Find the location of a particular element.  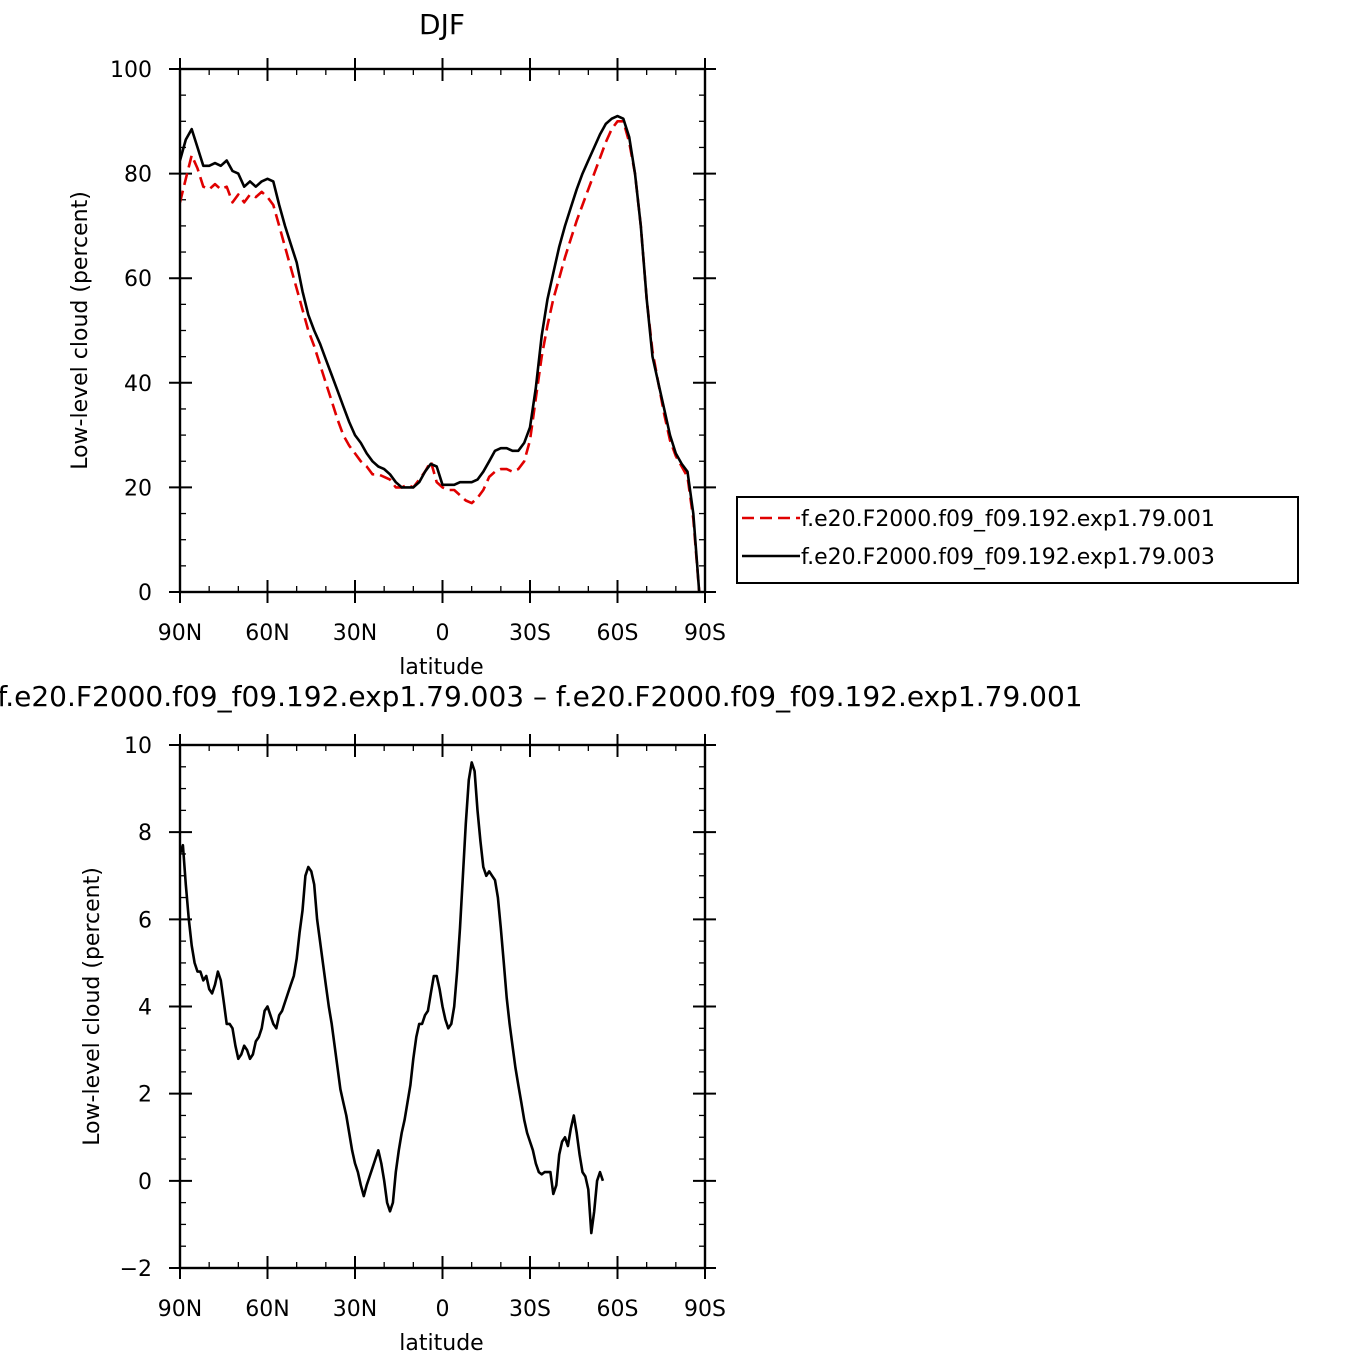

minor-ticks is located at coordinates (442, 330).